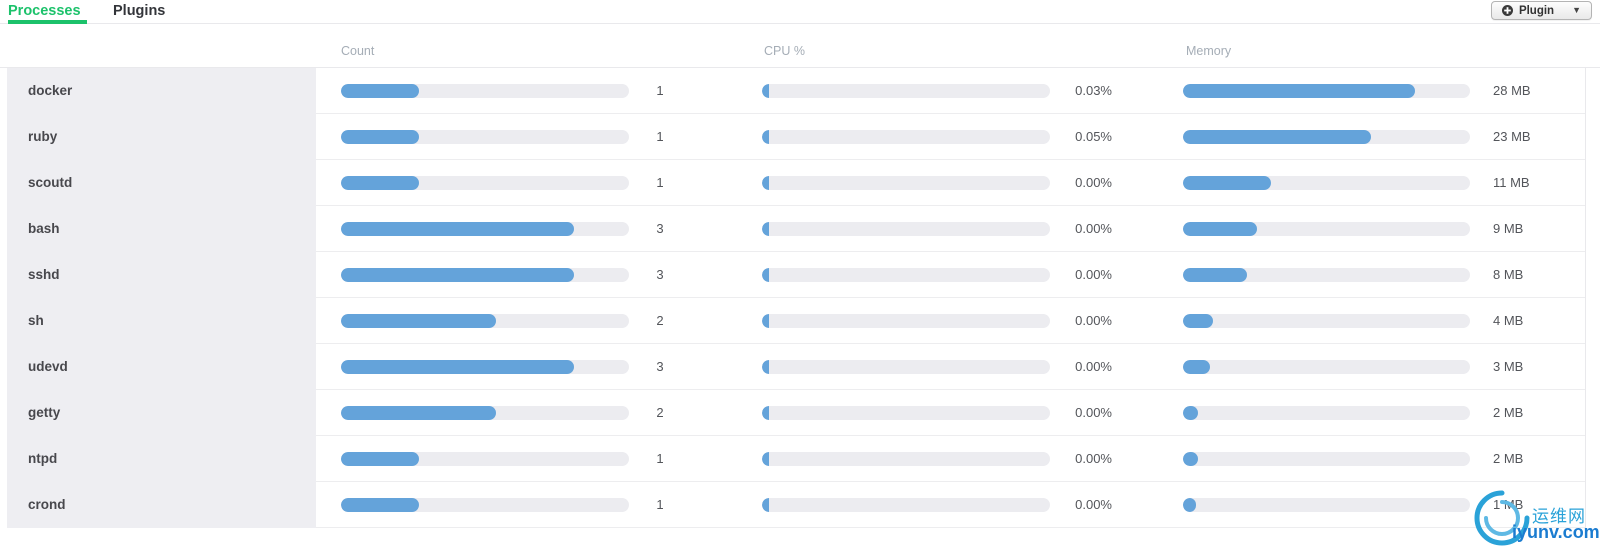  Describe the element at coordinates (44, 412) in the screenshot. I see `process-name: getty` at that location.